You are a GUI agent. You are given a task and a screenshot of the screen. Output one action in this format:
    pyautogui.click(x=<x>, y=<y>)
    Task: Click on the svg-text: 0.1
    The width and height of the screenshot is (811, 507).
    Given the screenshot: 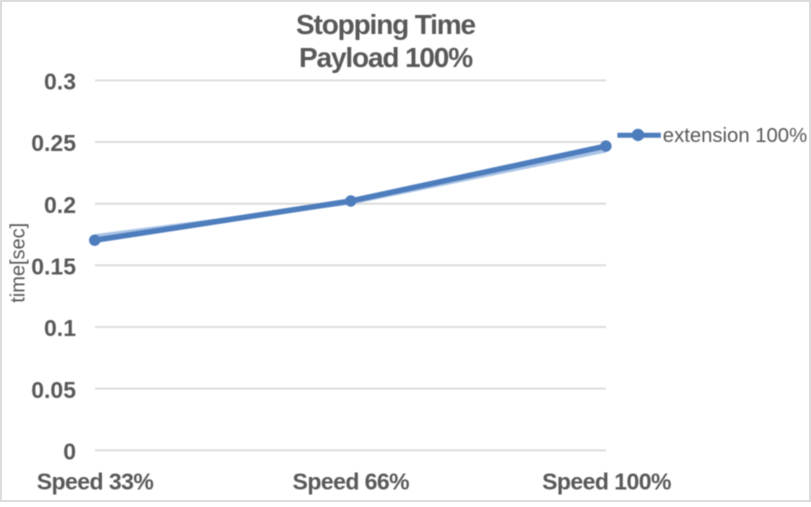 What is the action you would take?
    pyautogui.click(x=60, y=328)
    